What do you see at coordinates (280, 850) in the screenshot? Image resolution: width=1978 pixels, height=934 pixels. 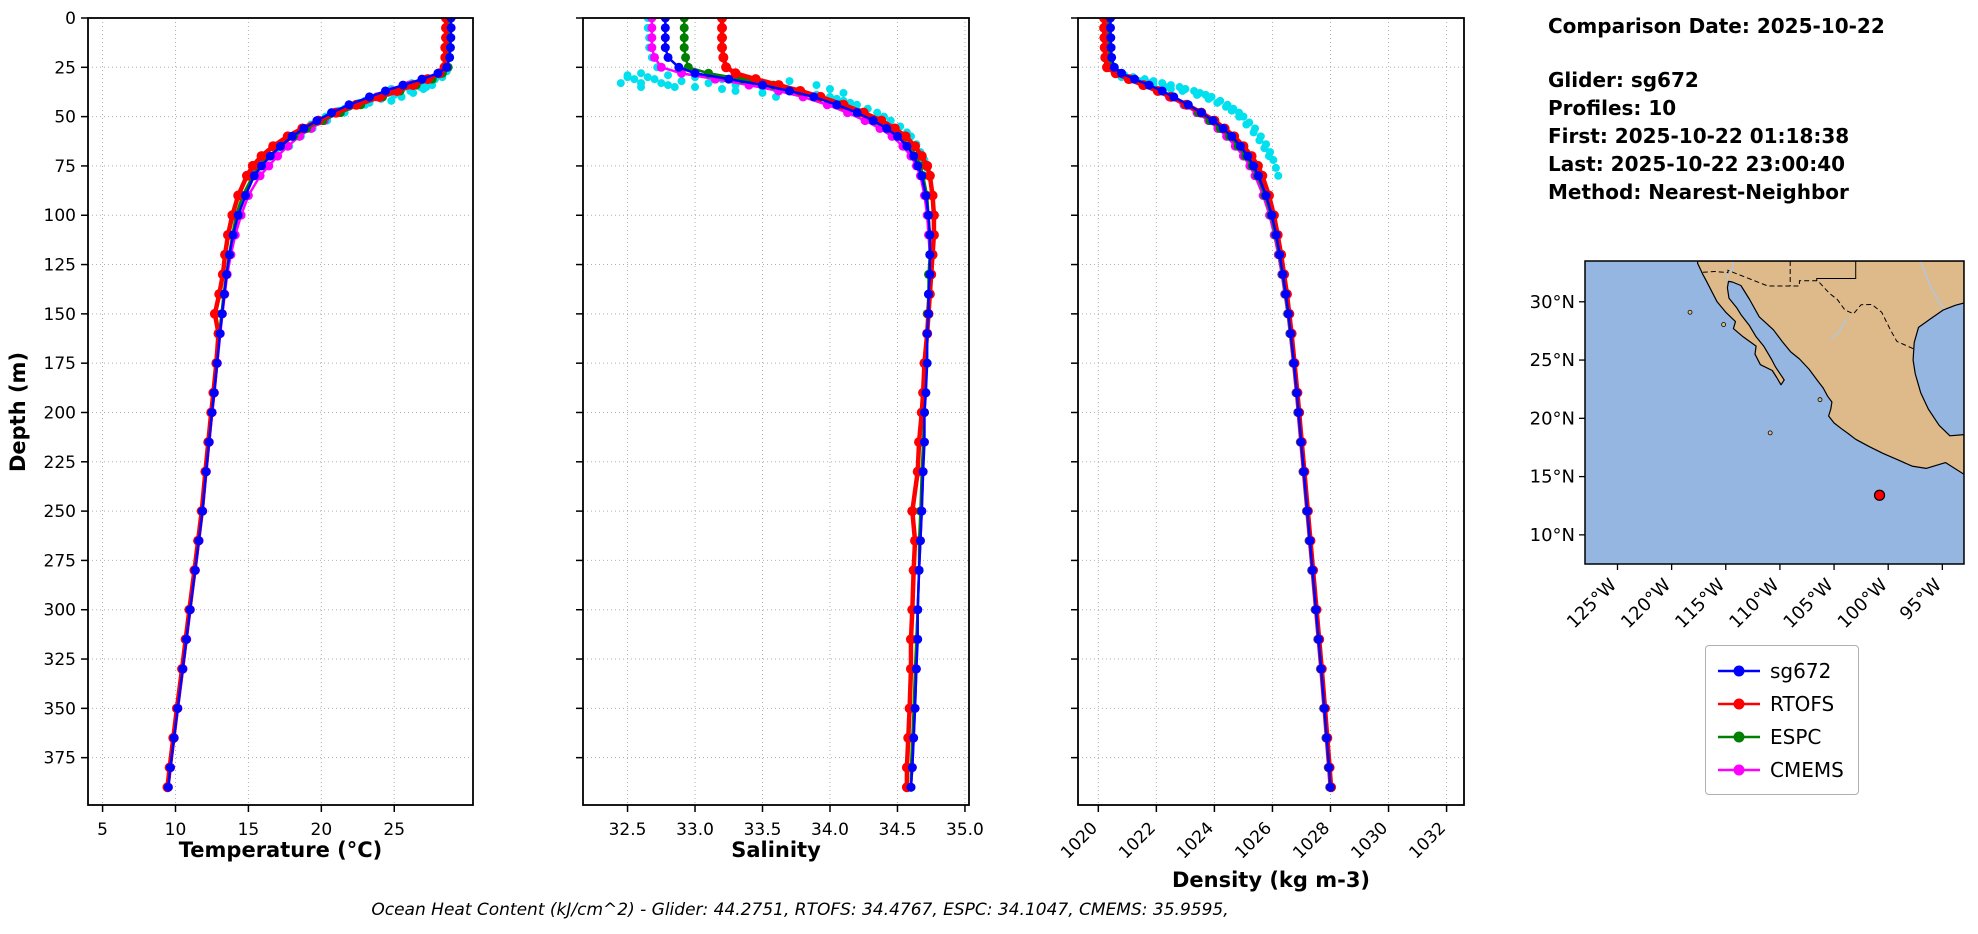 I see `temperature-axis-label: Temperature (°C)` at bounding box center [280, 850].